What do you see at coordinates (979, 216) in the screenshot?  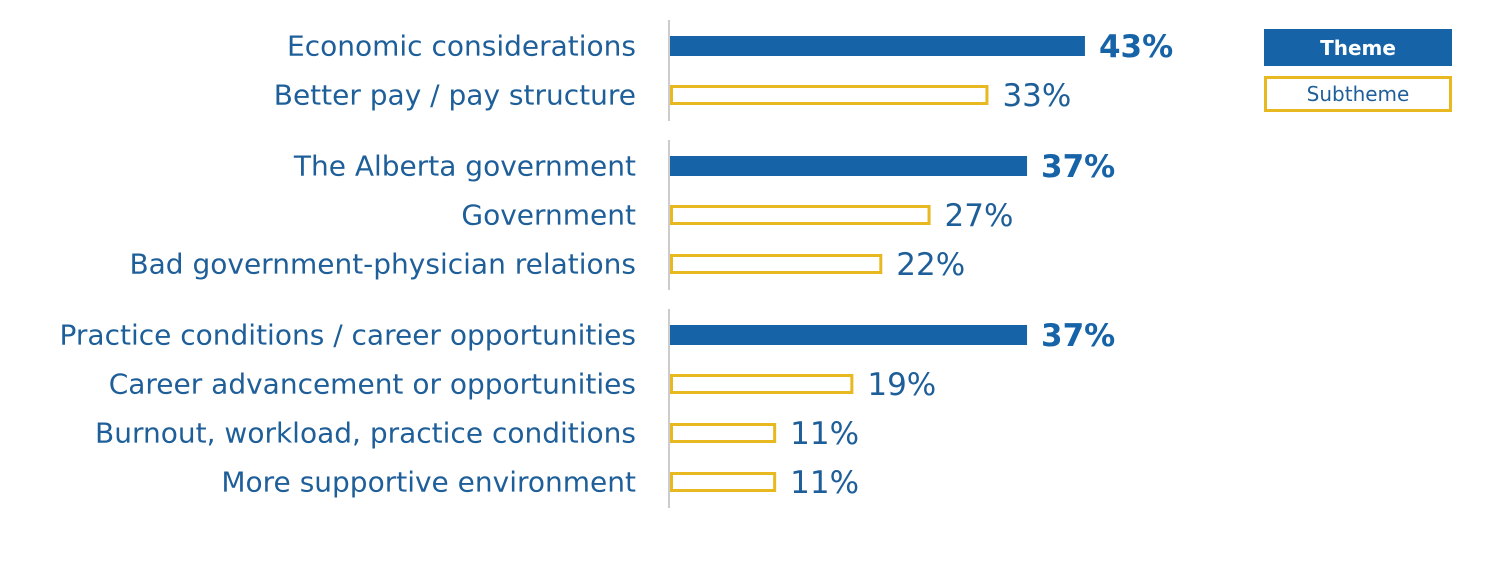 I see `subtheme-value-label: 27%` at bounding box center [979, 216].